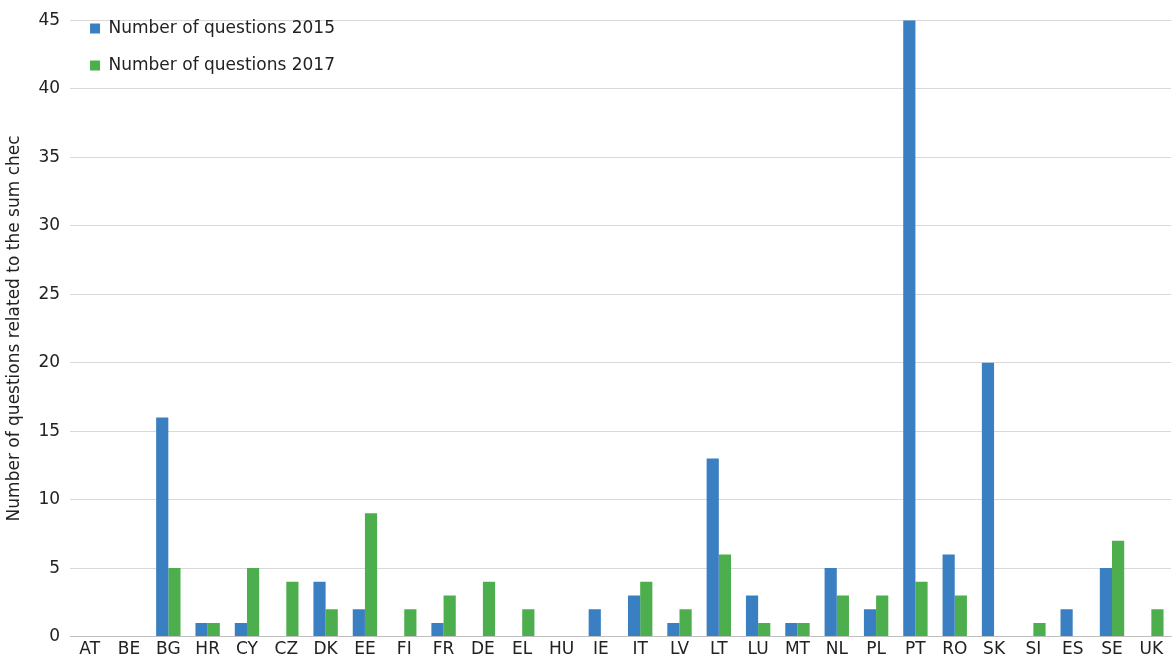 This screenshot has width=1173, height=663. Describe the element at coordinates (640, 648) in the screenshot. I see `x-tick-label: IT` at that location.